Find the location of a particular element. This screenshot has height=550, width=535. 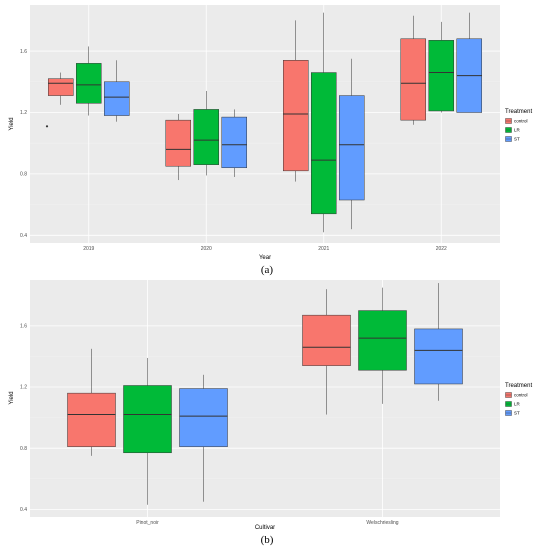

panel-b-legend: Treatment control LR ST is located at coordinates (518, 399).